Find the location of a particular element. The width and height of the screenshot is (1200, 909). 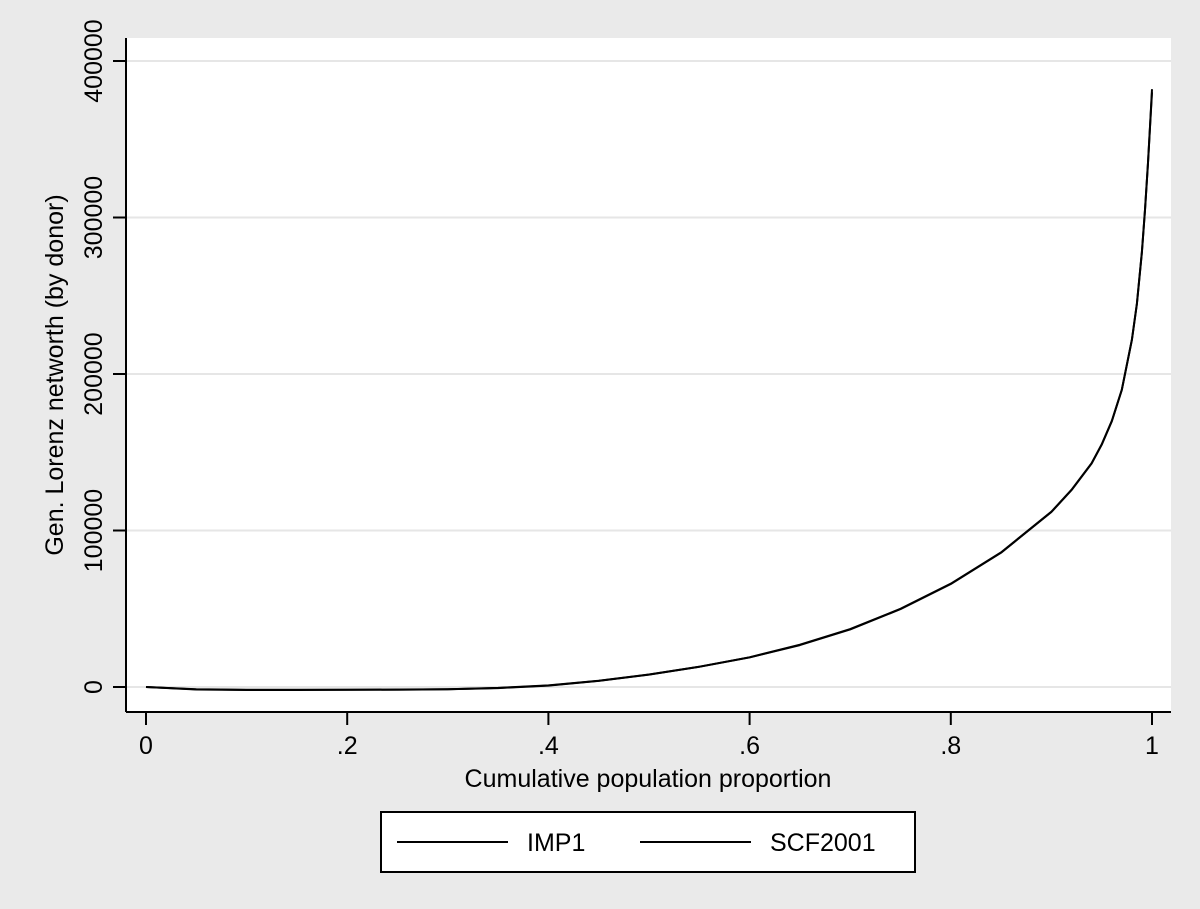

x-tick-label-4: .8 is located at coordinates (950, 746).